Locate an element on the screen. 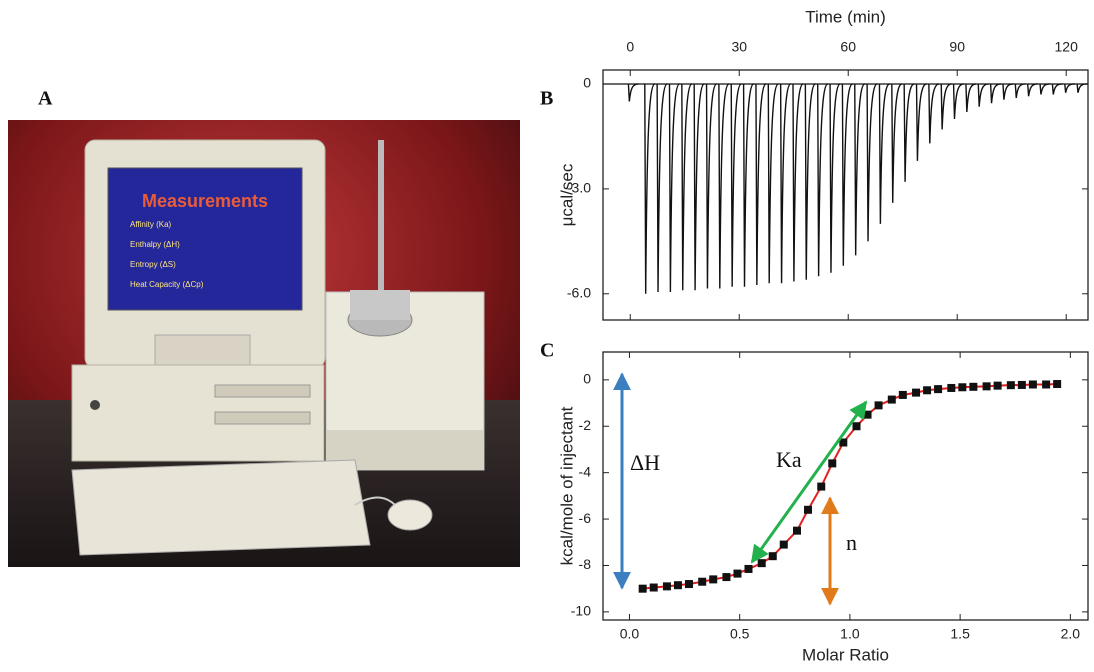 The height and width of the screenshot is (672, 1094). y-tick-label: -3.0 is located at coordinates (579, 188).